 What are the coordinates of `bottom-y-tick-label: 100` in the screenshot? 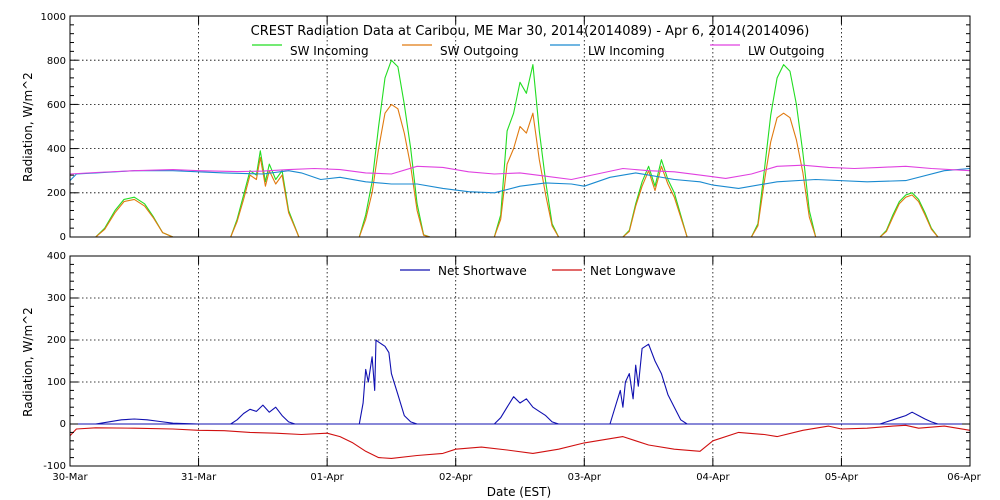 It's located at (56, 382).